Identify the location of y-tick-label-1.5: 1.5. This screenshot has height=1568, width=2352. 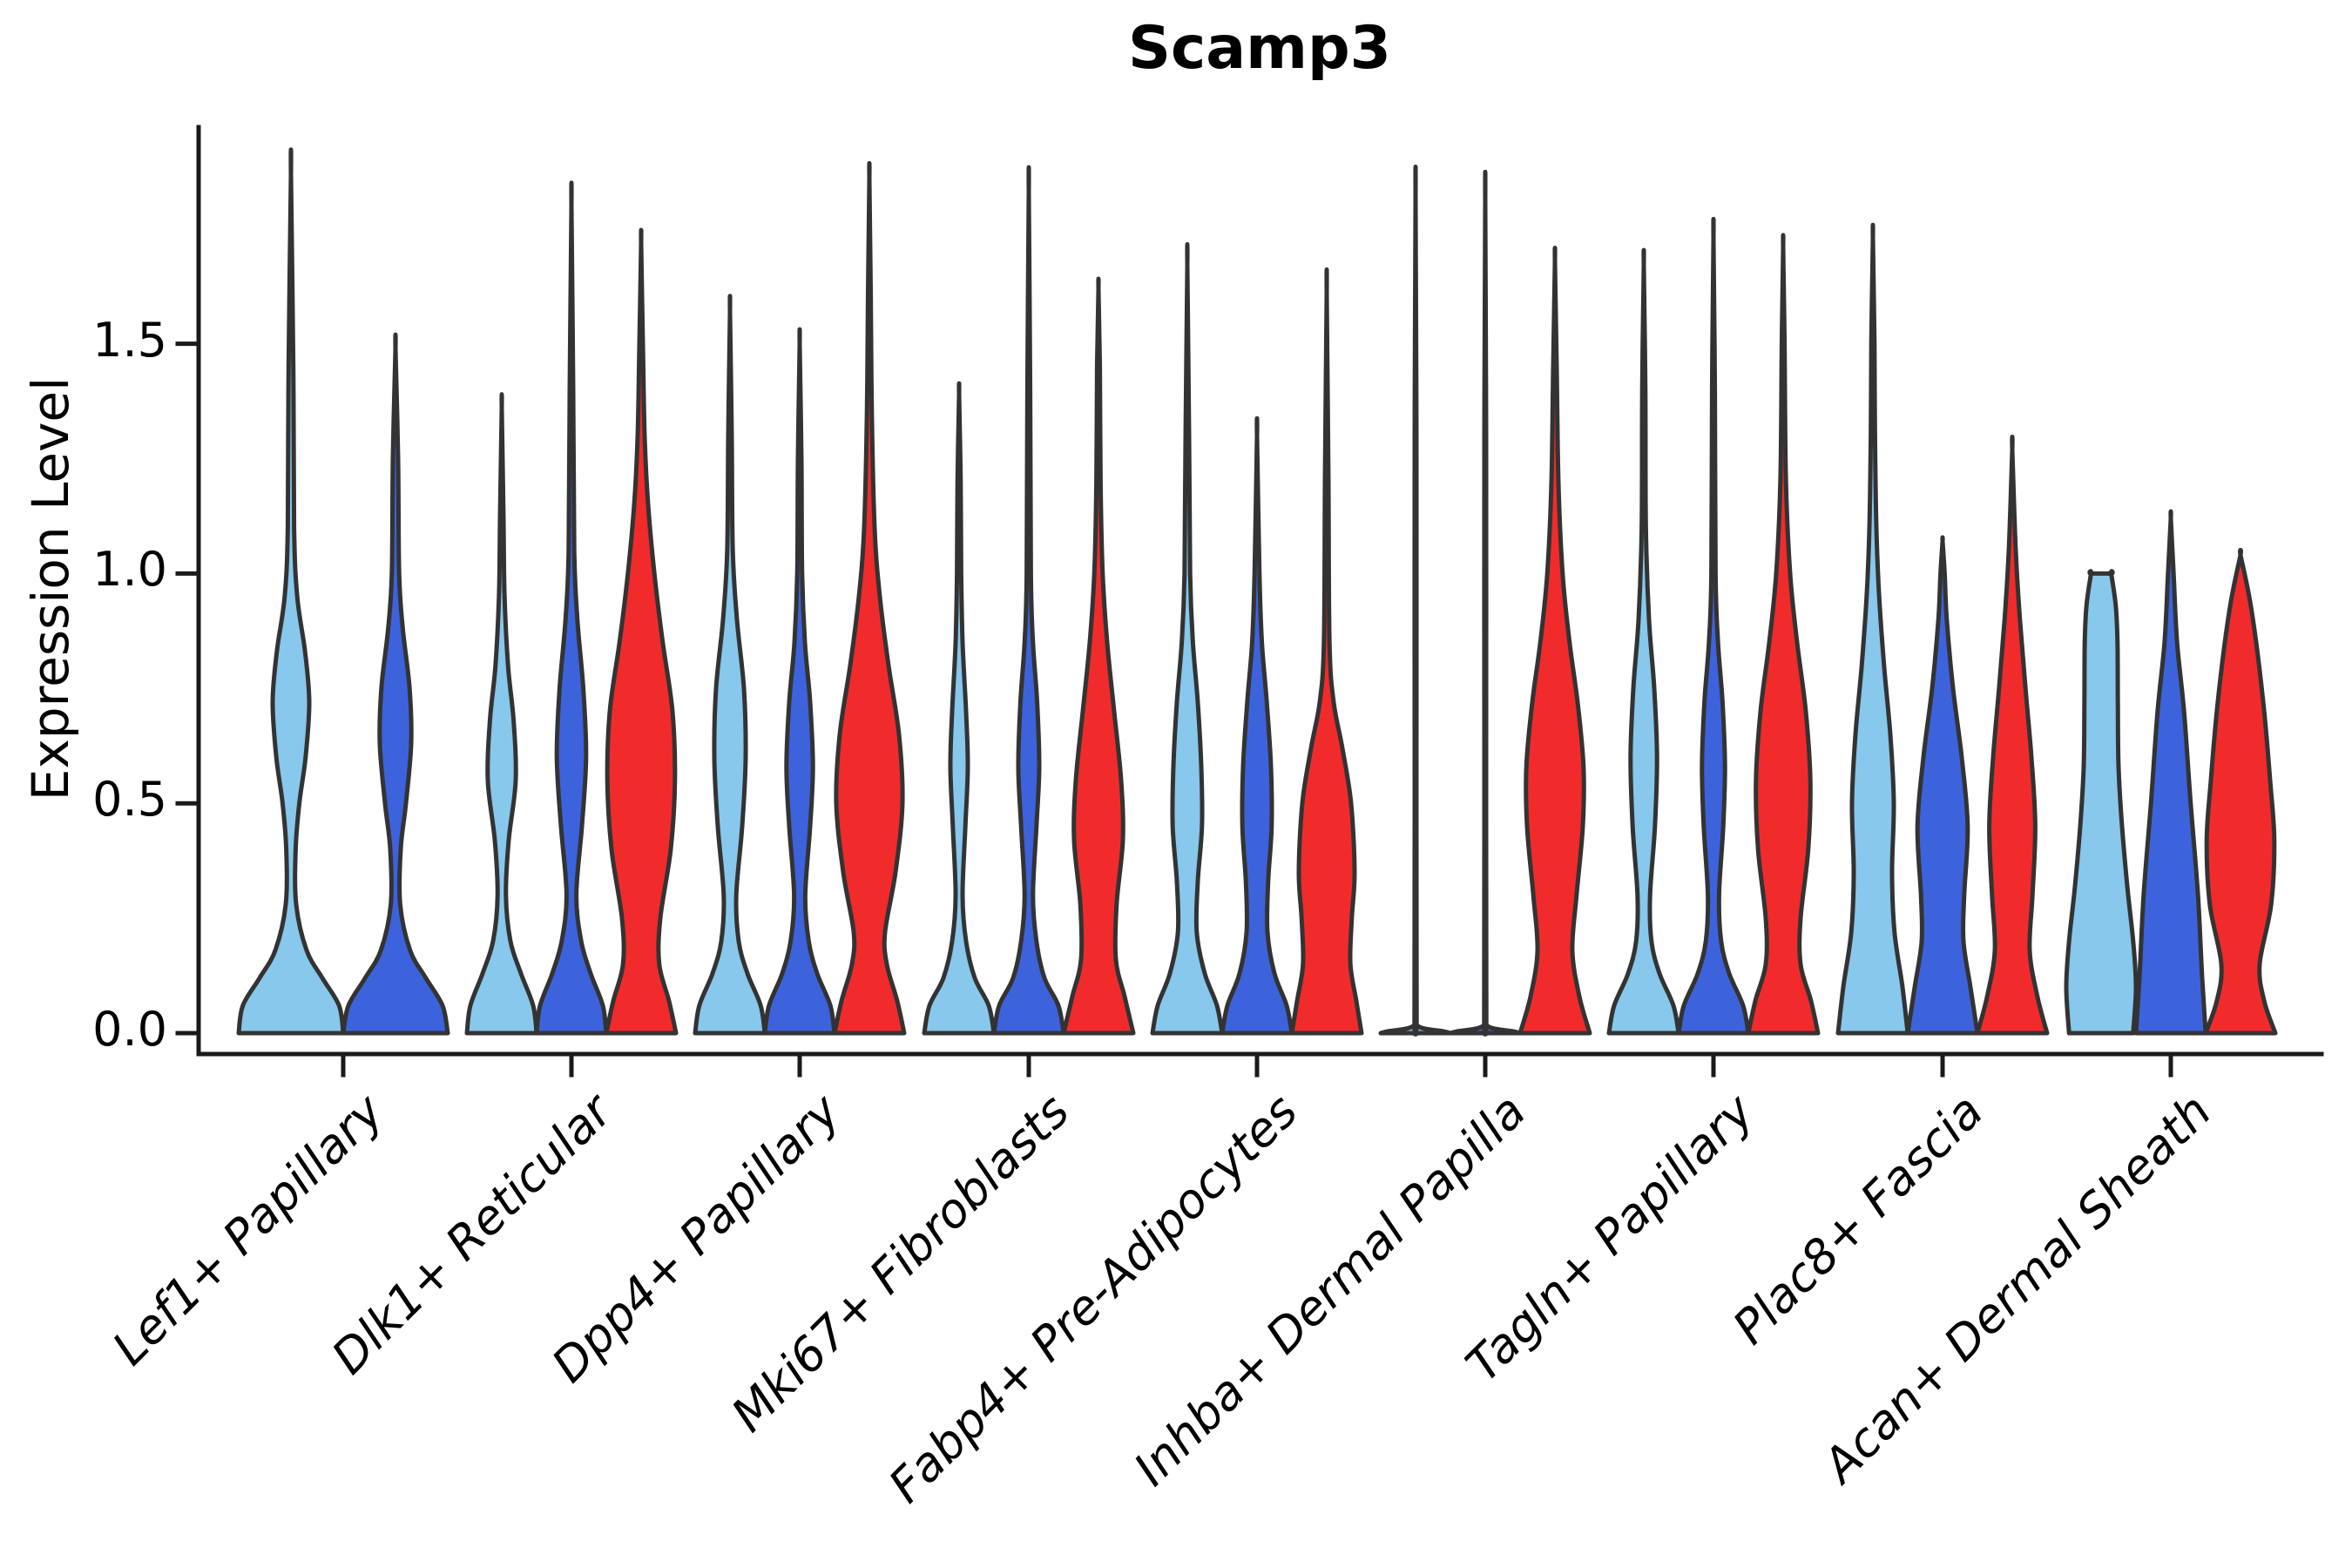
(129, 340).